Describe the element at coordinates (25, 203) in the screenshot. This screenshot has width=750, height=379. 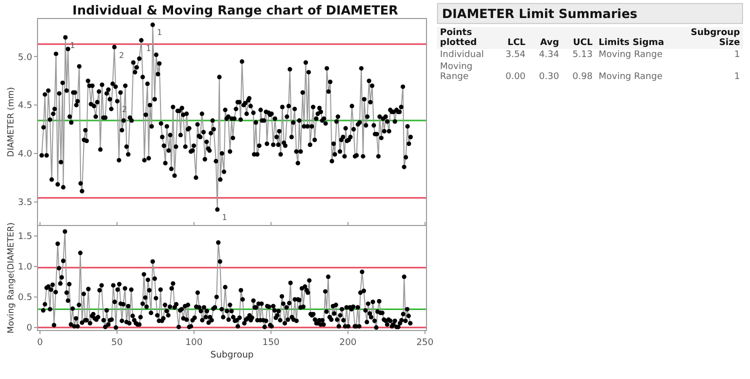
I see `y-tick-label: 3.5` at that location.